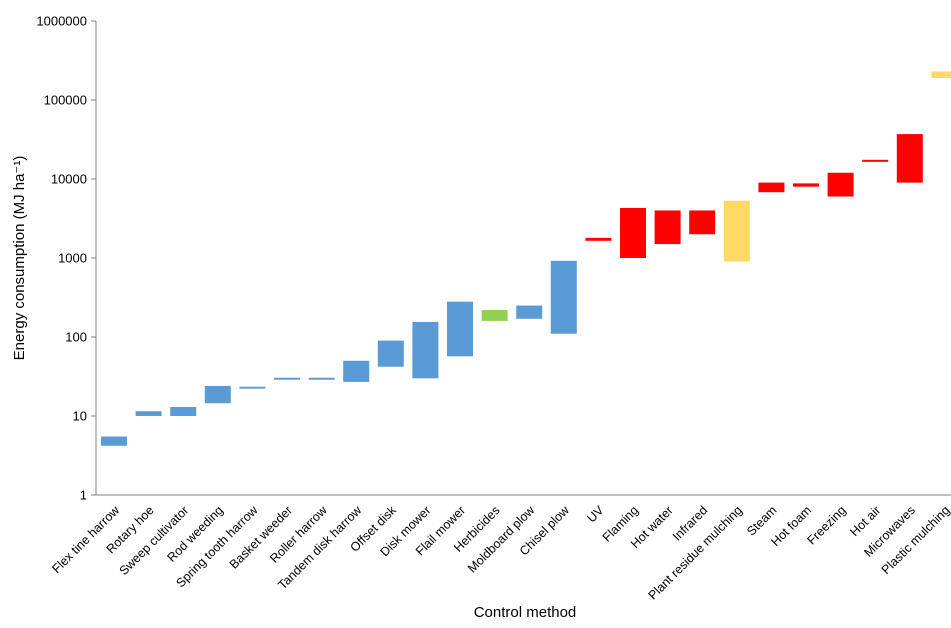  Describe the element at coordinates (65, 100) in the screenshot. I see `y-tick-label: 100000` at that location.